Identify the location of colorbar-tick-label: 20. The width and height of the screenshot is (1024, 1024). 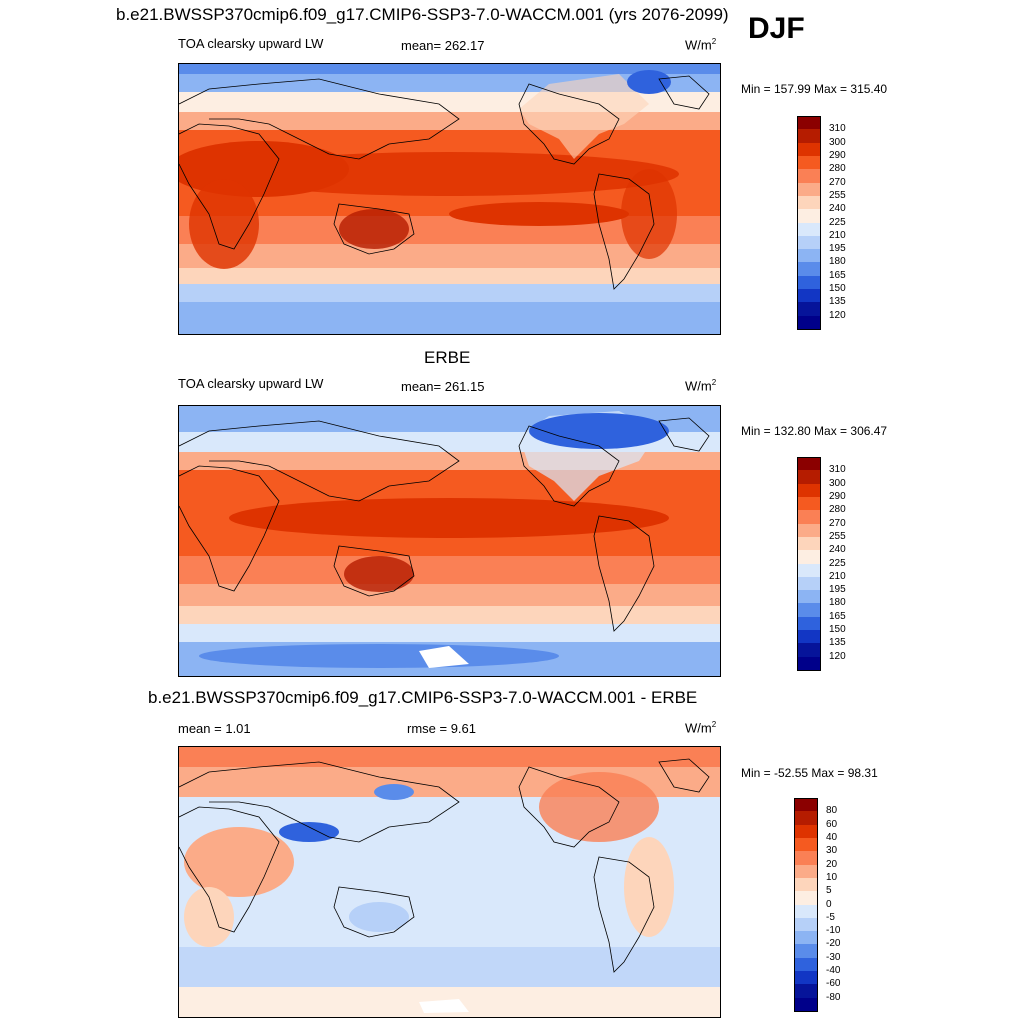
(832, 864).